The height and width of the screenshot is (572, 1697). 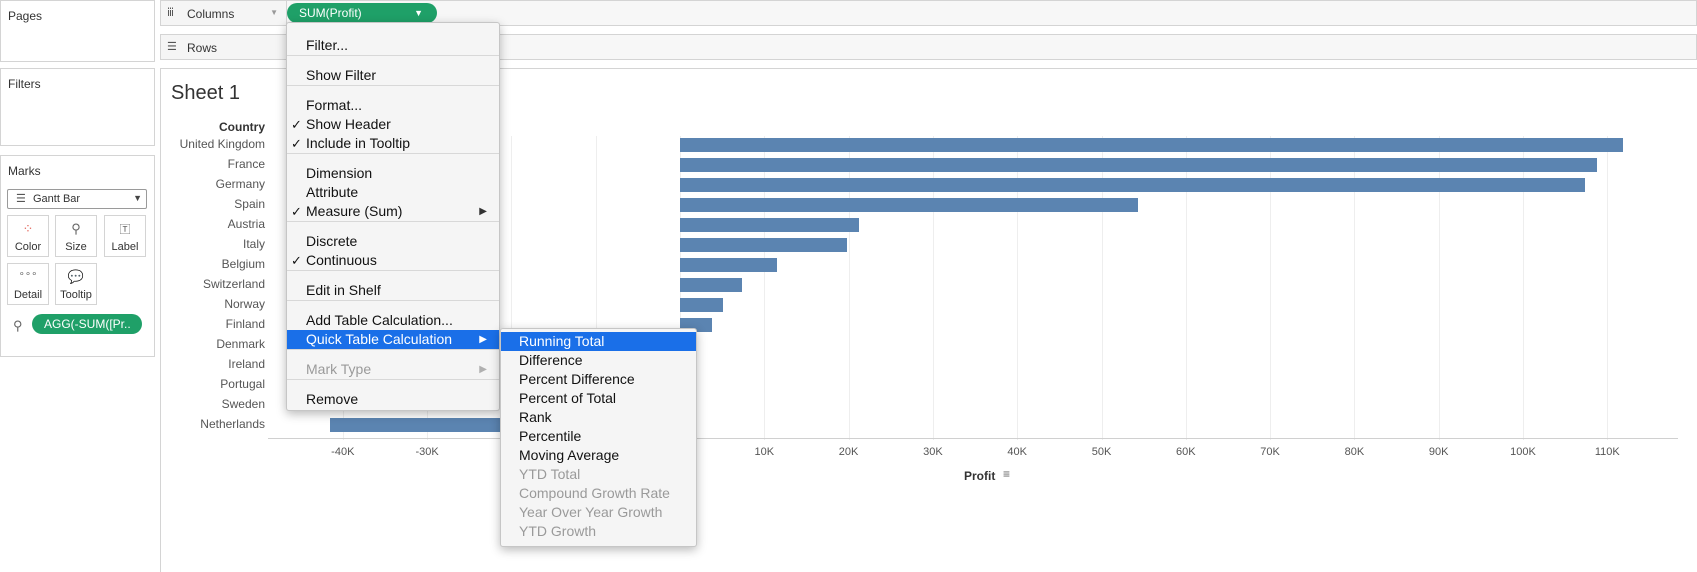 I want to click on country-label: Finland, so click(x=245, y=324).